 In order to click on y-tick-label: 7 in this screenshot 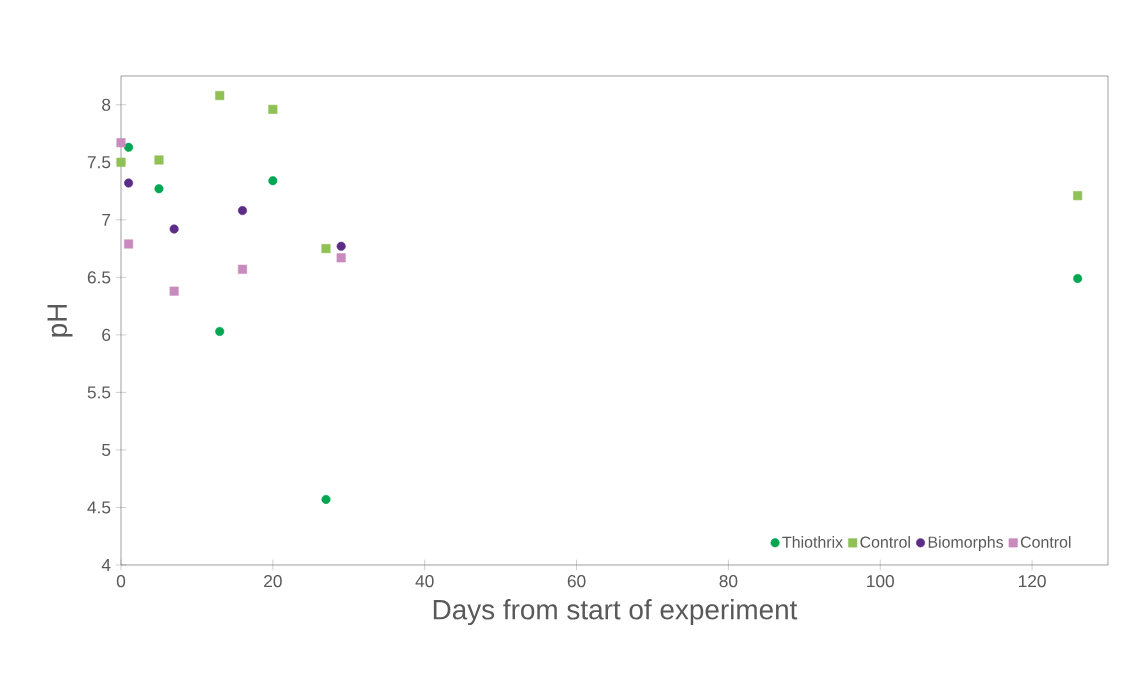, I will do `click(106, 219)`.